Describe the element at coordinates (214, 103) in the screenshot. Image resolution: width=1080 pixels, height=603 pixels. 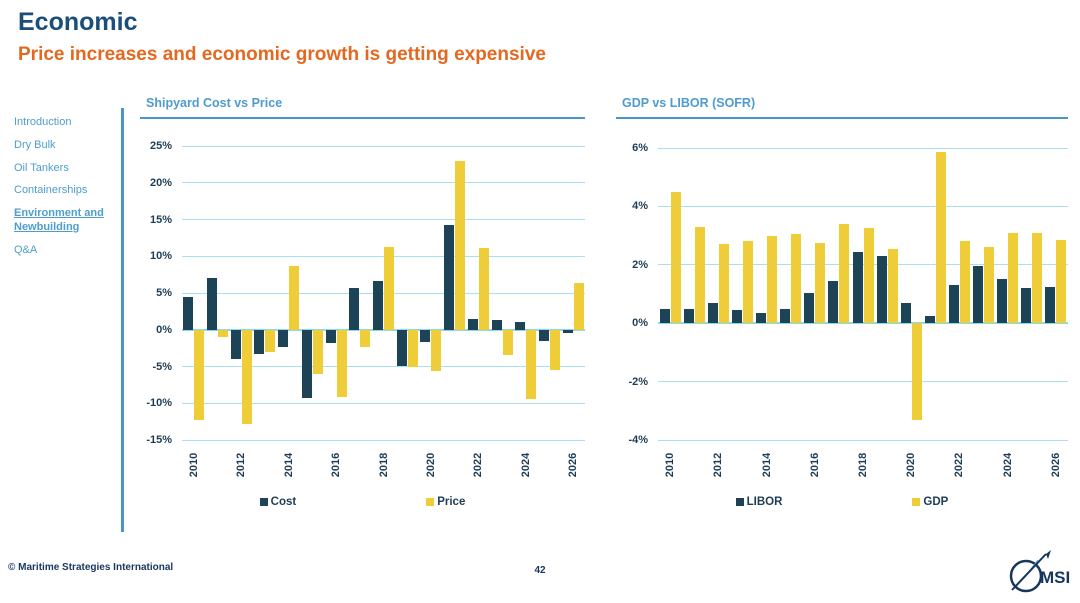
I see `chart-title: Shipyard Cost vs Price` at that location.